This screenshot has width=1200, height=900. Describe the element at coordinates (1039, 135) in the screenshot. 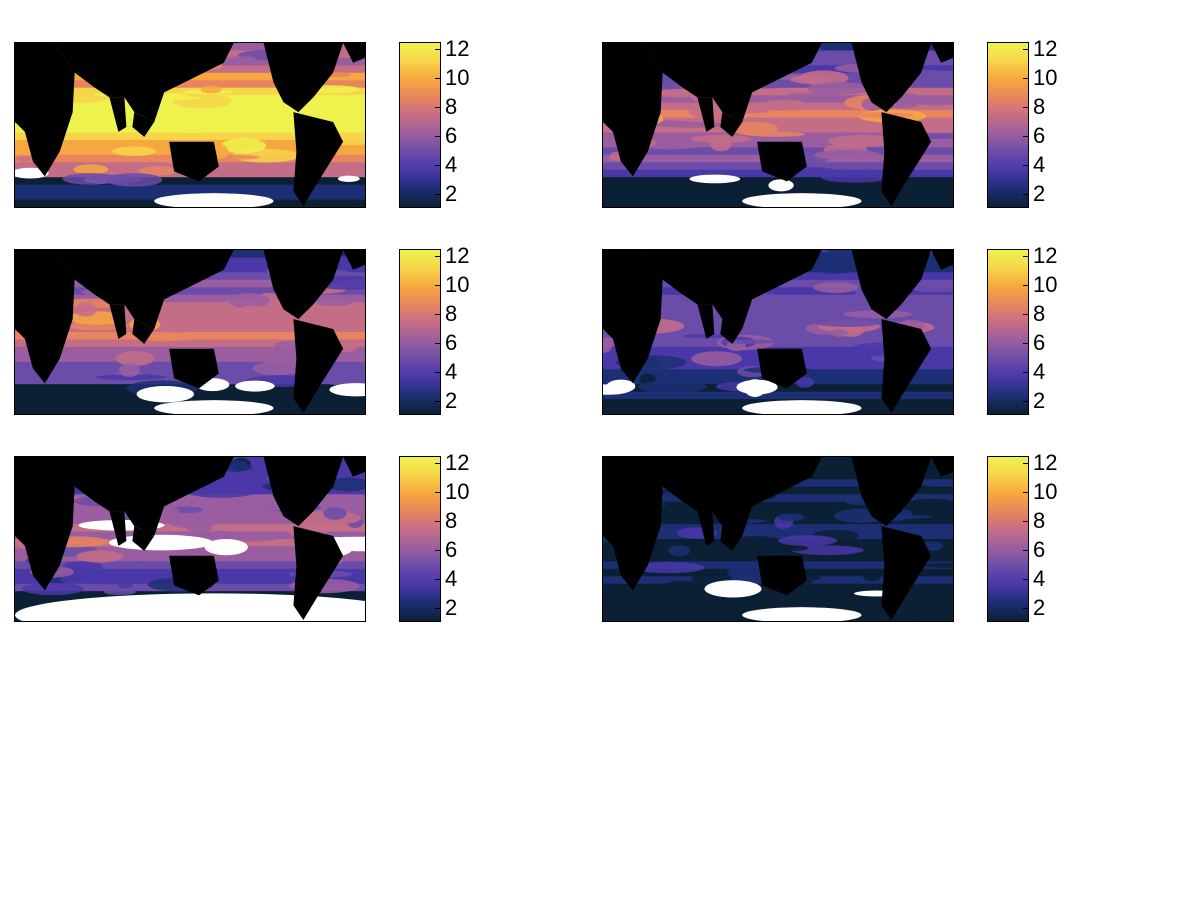

I see `colorbar-tick-label: 6` at that location.